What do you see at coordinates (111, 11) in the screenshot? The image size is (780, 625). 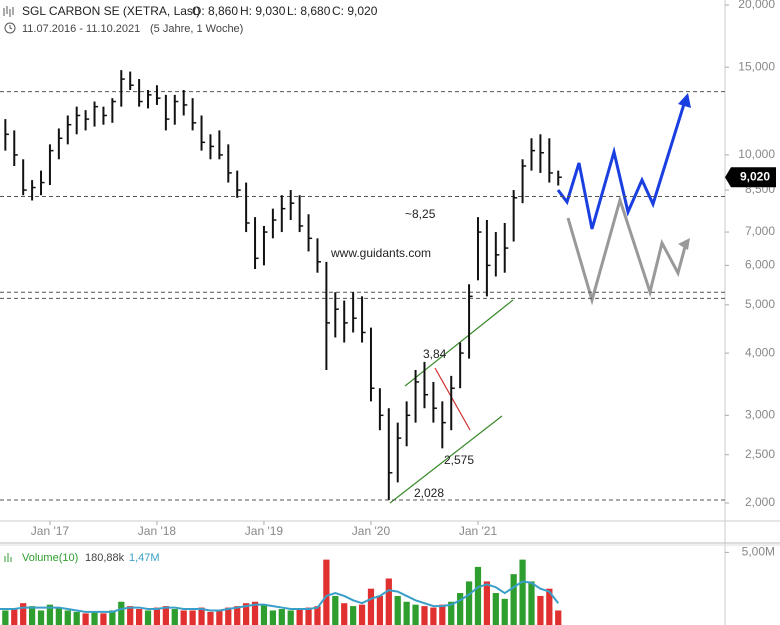 I see `chart-title: SGL CARBON SE (XETRA, Last)` at bounding box center [111, 11].